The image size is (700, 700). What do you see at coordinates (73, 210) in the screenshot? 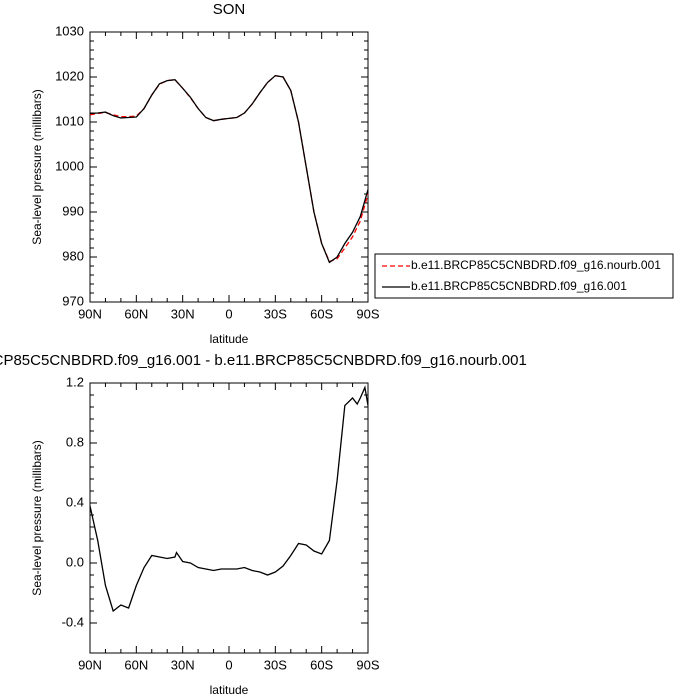
I see `y-tick-label: 990` at bounding box center [73, 210].